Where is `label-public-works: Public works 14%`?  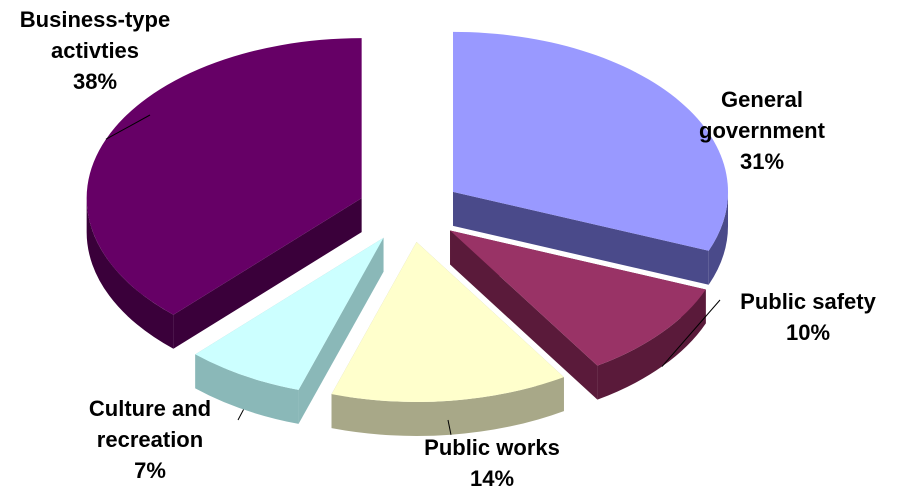
label-public-works: Public works 14% is located at coordinates (492, 463).